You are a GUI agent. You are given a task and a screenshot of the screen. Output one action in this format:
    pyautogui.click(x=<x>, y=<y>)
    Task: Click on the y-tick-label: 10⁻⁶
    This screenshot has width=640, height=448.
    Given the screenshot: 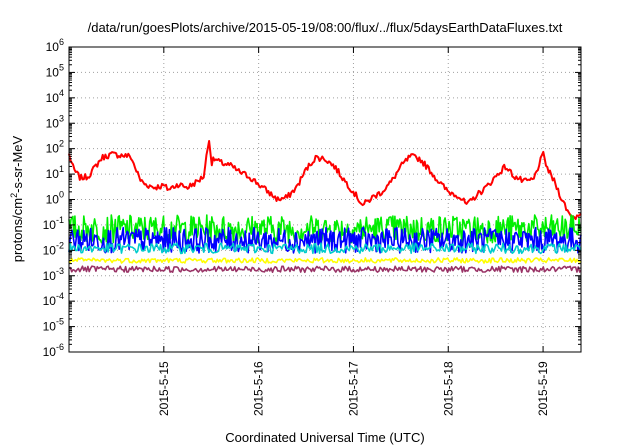 What is the action you would take?
    pyautogui.click(x=53, y=350)
    